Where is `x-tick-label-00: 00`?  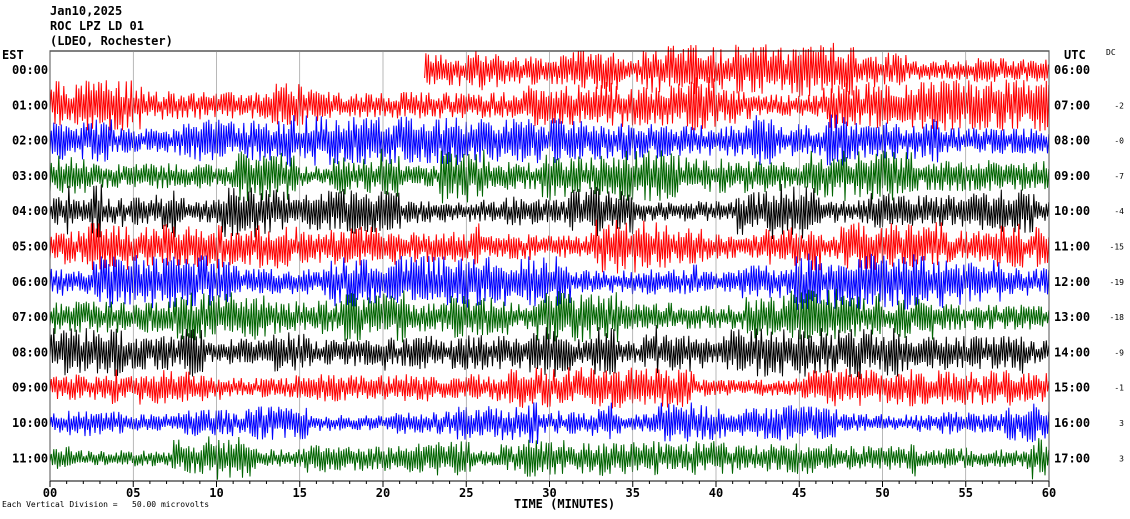 x-tick-label-00: 00 is located at coordinates (50, 493).